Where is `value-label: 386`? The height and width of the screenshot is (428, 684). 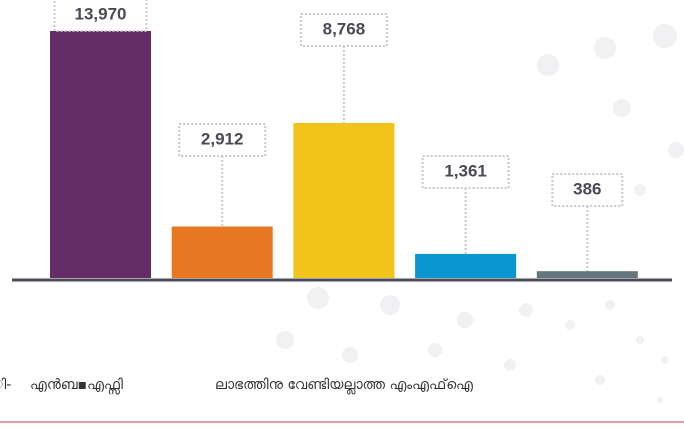 value-label: 386 is located at coordinates (587, 188).